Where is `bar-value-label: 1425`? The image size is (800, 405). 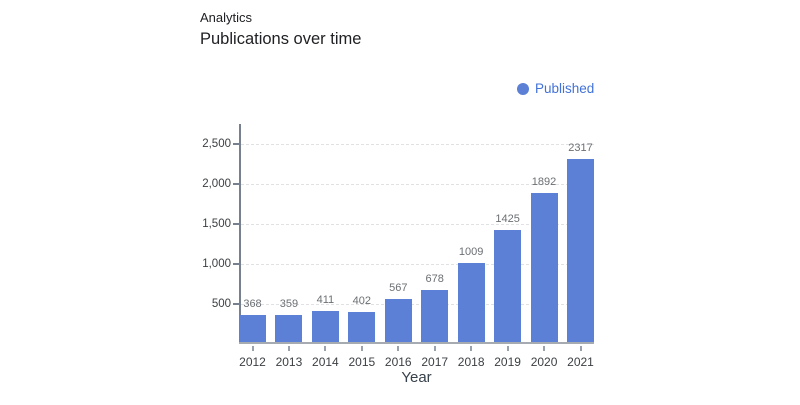 bar-value-label: 1425 is located at coordinates (507, 219).